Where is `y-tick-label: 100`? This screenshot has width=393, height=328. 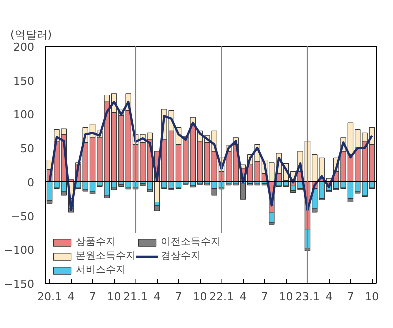
y-tick-label: 100 is located at coordinates (24, 115).